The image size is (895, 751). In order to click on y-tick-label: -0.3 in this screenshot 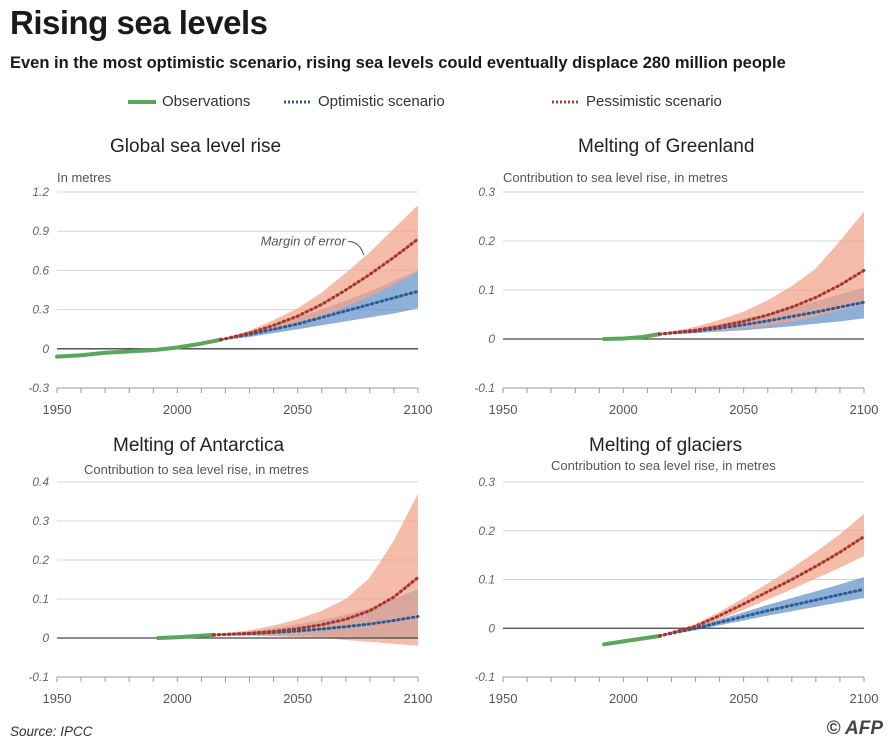, I will do `click(38, 388)`.